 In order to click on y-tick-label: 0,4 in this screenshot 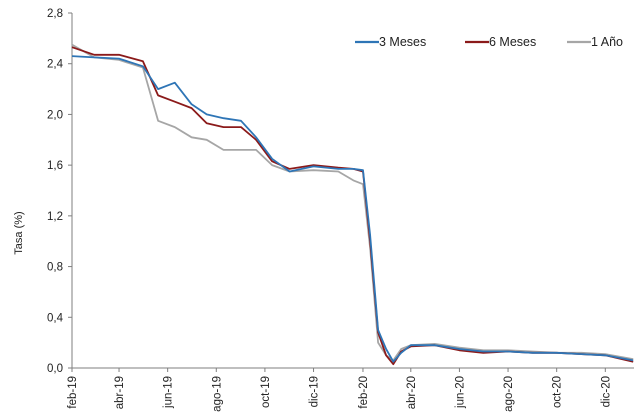, I will do `click(55, 318)`.